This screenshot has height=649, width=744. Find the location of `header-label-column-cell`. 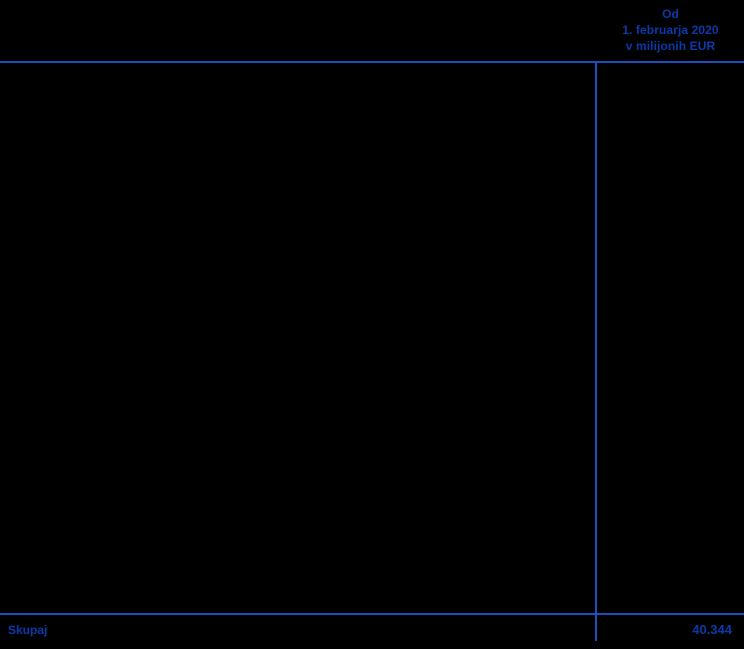

header-label-column-cell is located at coordinates (297, 30).